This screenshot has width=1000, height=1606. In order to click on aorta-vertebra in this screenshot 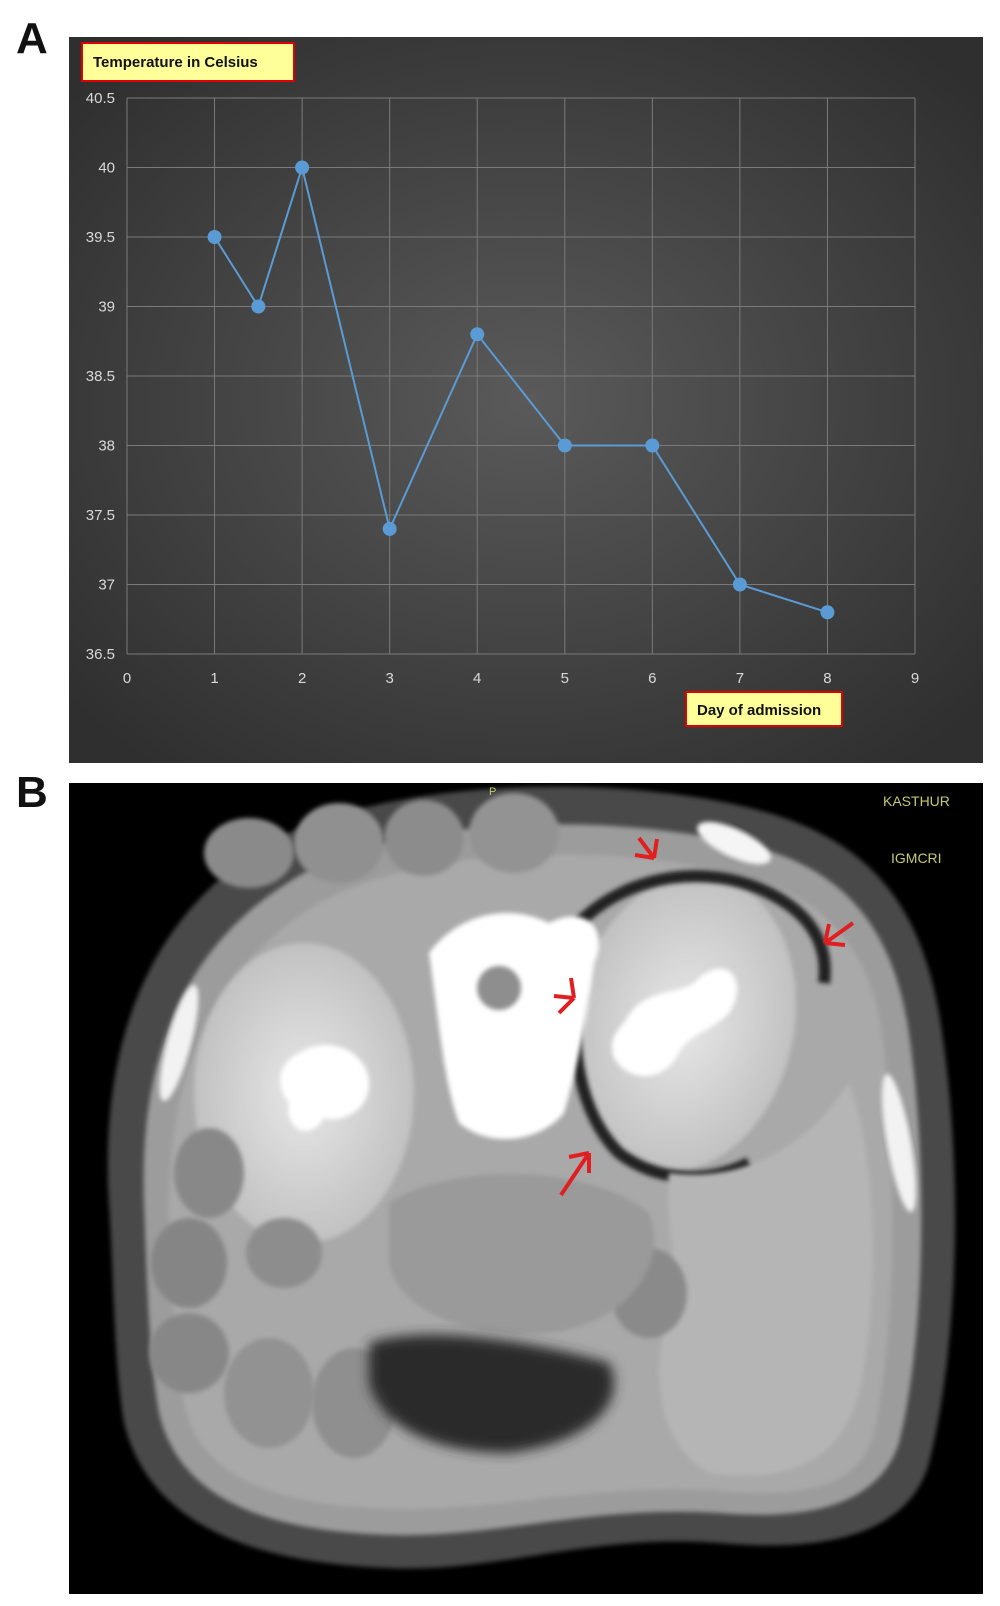, I will do `click(514, 1026)`.